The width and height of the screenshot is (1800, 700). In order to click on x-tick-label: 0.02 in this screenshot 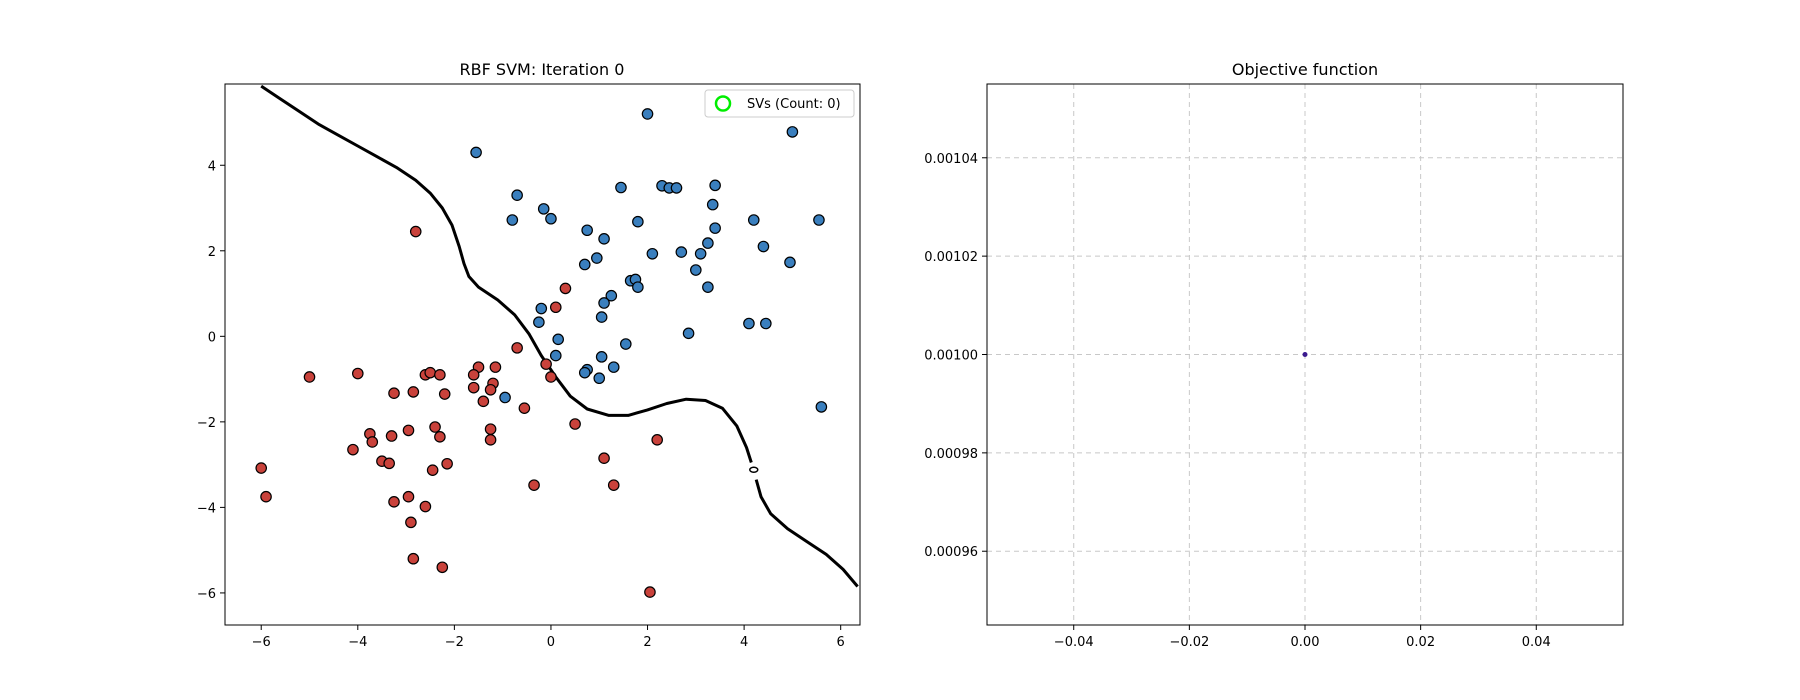, I will do `click(1420, 642)`.